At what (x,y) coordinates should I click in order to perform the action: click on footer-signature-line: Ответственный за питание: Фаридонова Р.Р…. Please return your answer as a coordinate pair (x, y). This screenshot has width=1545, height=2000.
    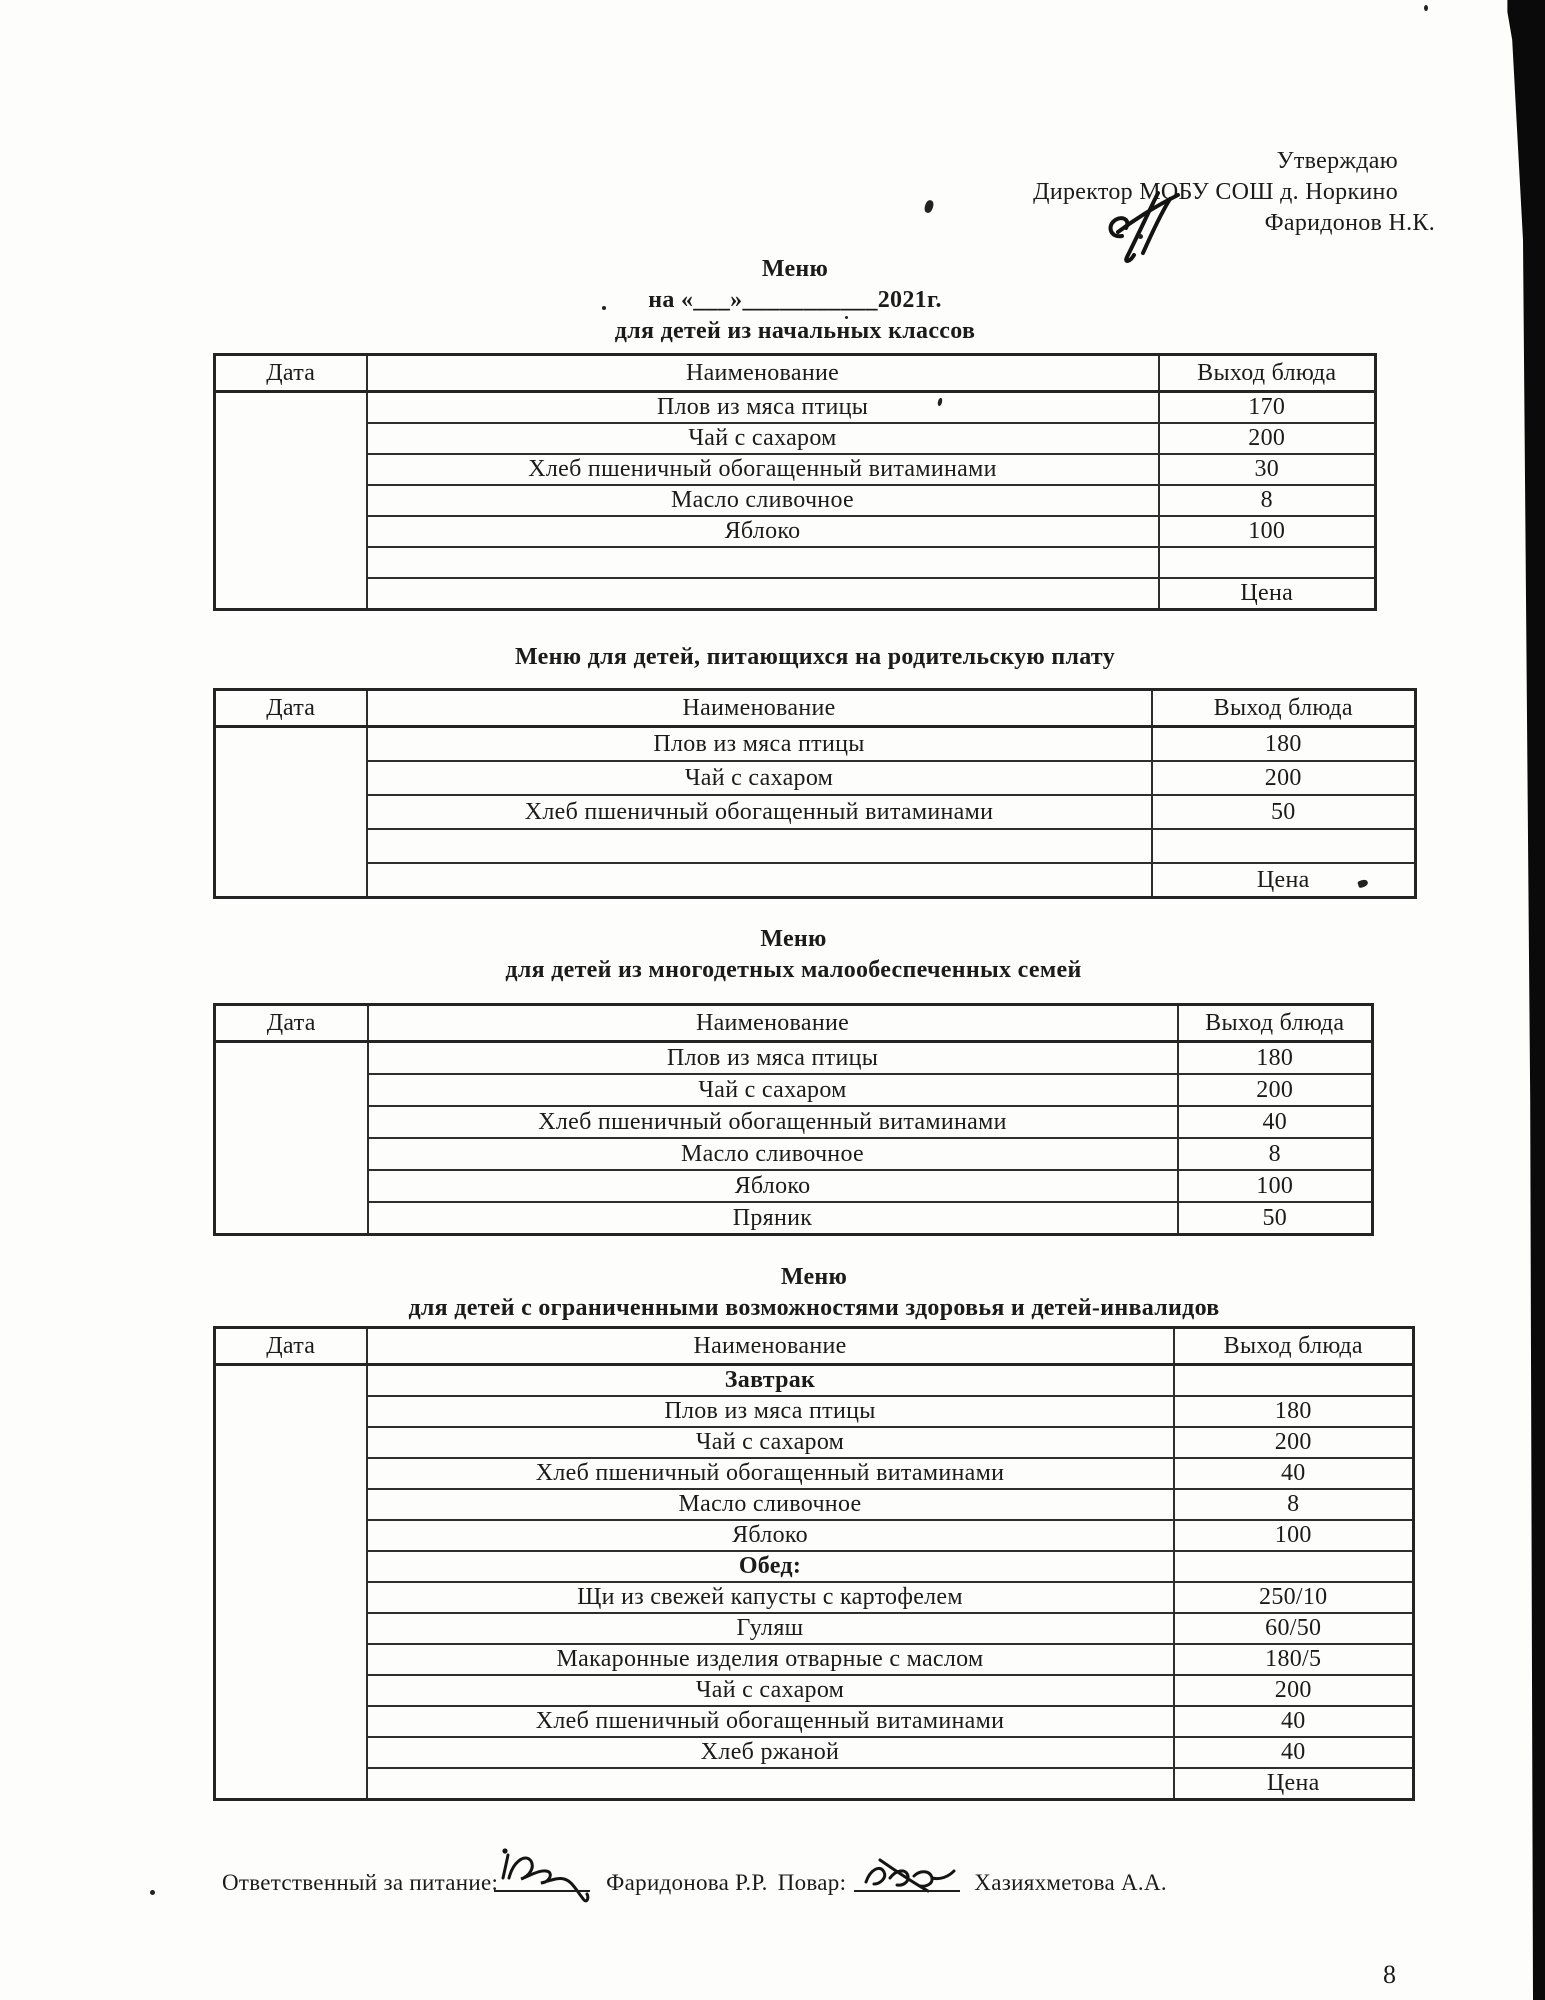
    Looking at the image, I should click on (694, 1875).